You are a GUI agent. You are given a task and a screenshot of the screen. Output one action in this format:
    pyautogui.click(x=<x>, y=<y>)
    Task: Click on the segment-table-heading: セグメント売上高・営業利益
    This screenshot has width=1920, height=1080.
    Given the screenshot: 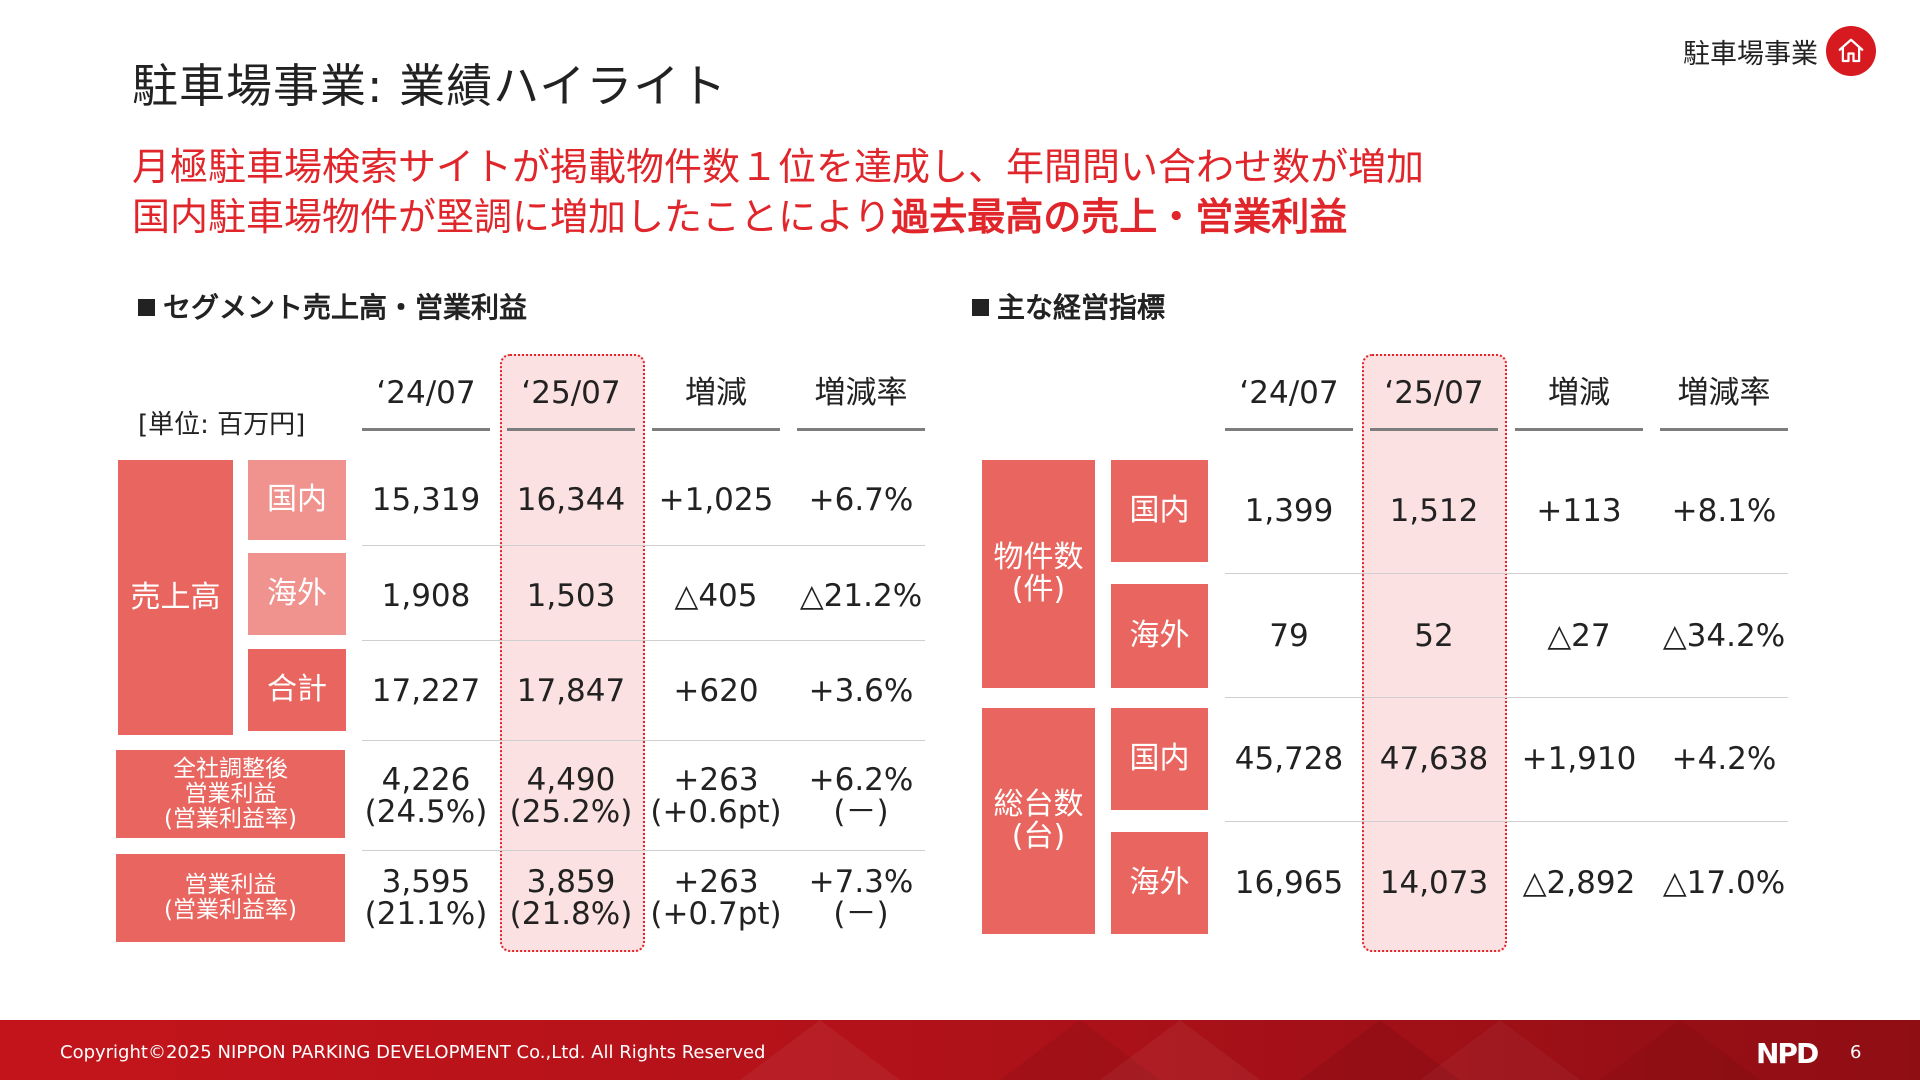 What is the action you would take?
    pyautogui.click(x=332, y=306)
    